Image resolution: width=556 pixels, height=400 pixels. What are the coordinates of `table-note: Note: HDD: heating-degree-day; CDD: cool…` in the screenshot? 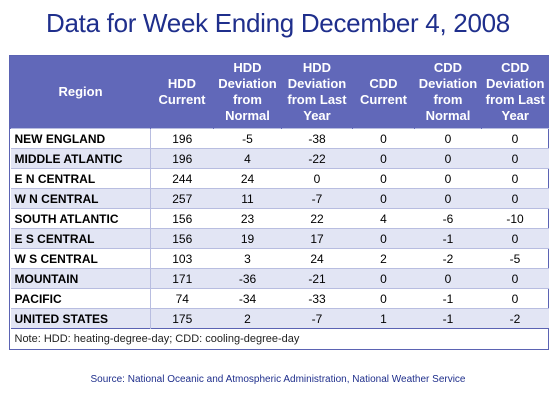 It's located at (279, 338).